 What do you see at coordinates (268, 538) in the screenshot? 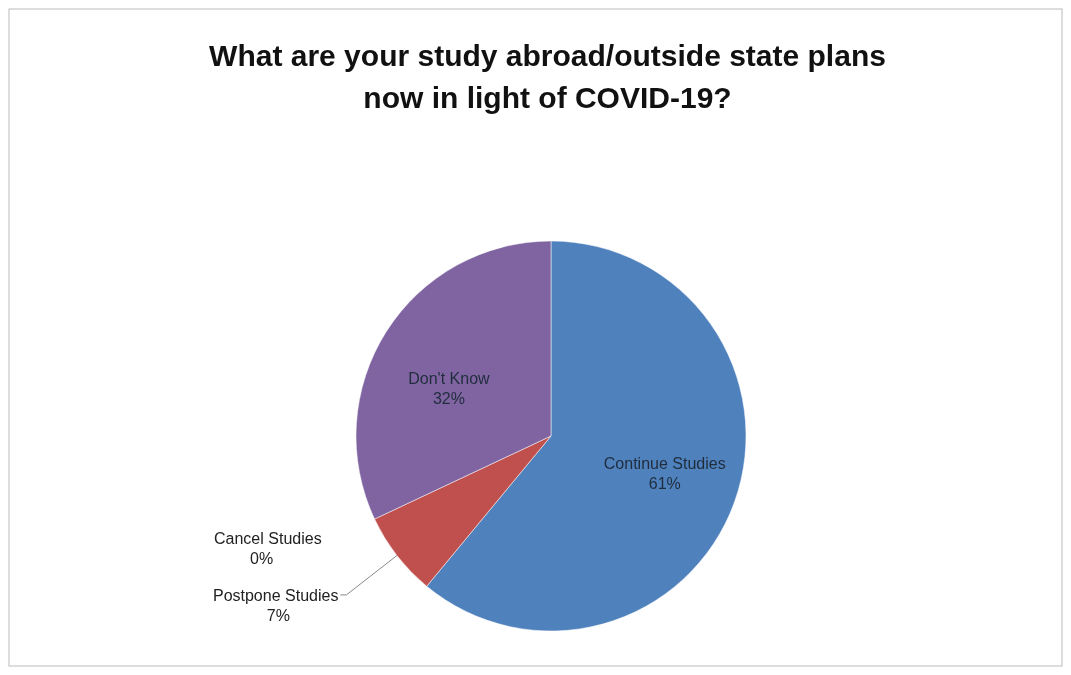
I see `category-label: Cancel Studies` at bounding box center [268, 538].